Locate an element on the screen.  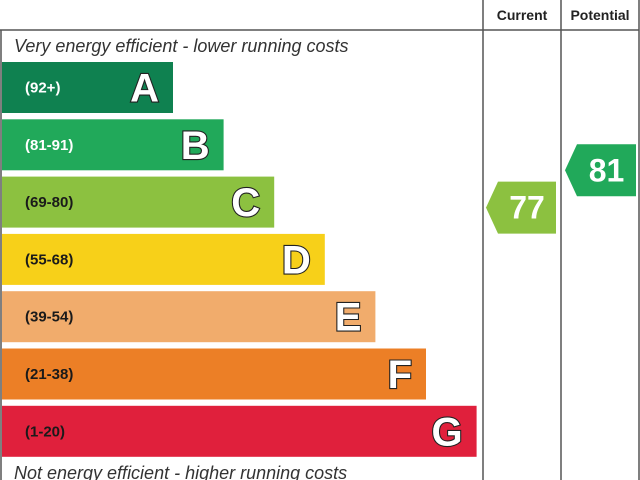
current-rating-value: 77 is located at coordinates (527, 208).